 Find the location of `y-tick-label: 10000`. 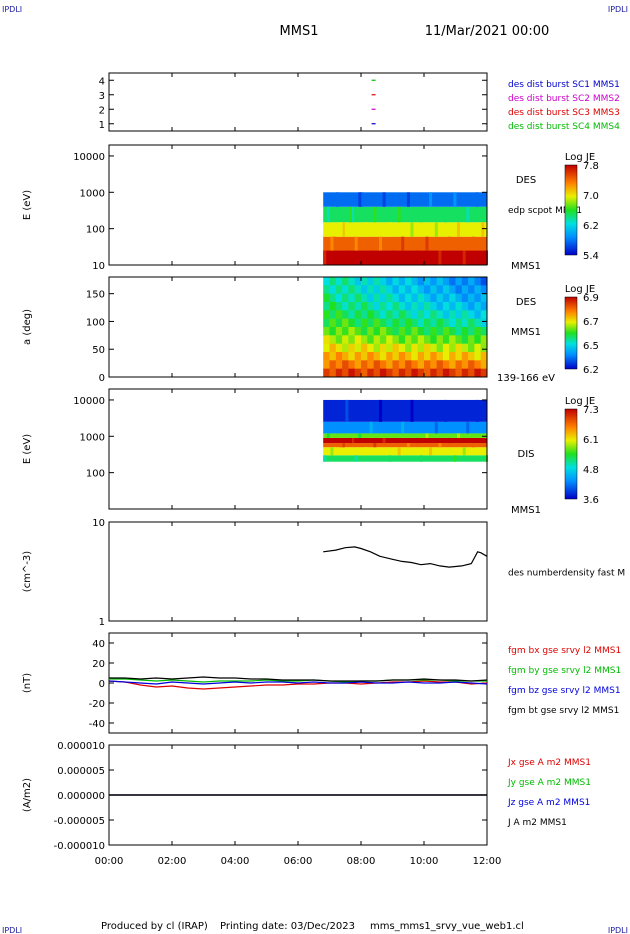

y-tick-label: 10000 is located at coordinates (89, 401).